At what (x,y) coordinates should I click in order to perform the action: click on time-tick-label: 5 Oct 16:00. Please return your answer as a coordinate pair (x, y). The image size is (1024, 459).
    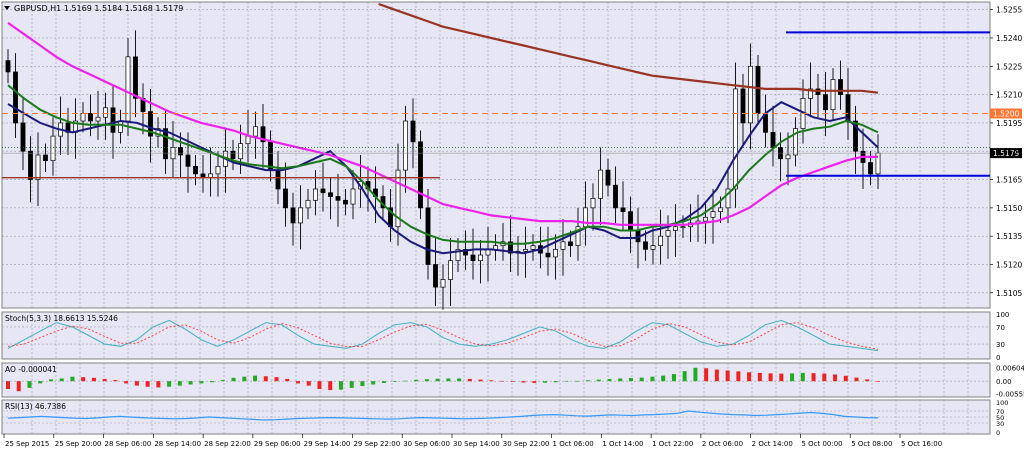
    Looking at the image, I should click on (921, 444).